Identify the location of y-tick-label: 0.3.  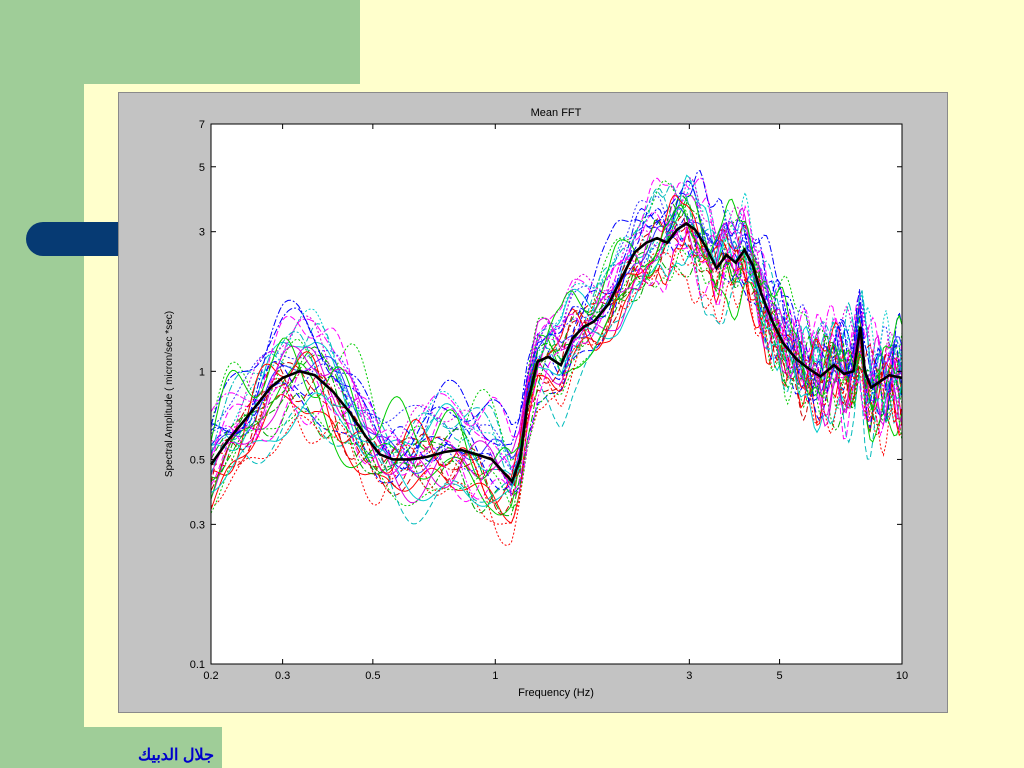
(197, 525).